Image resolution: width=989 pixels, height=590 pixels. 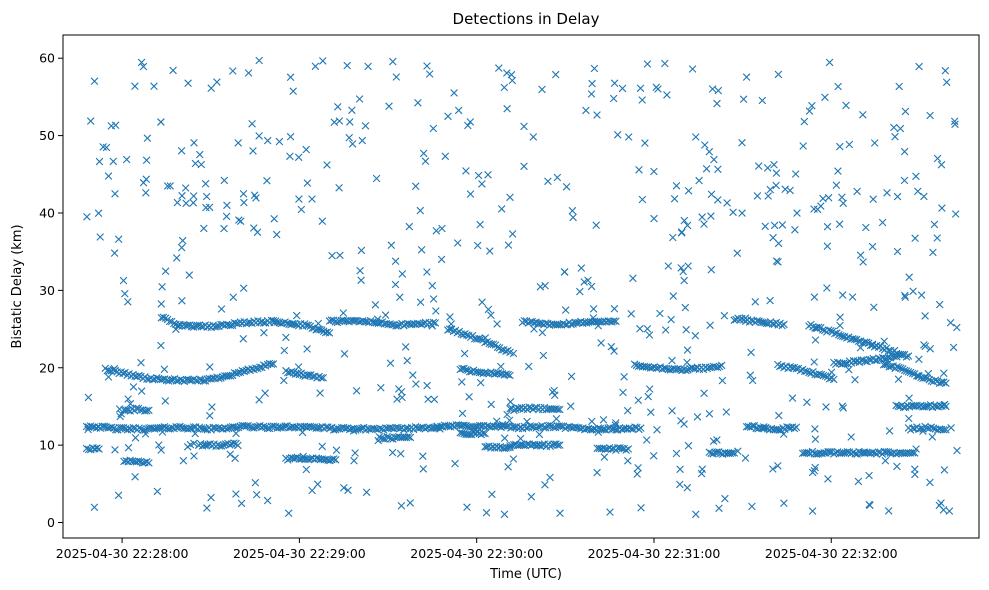 What do you see at coordinates (831, 553) in the screenshot?
I see `x-tick-label: 2025-04-30 22:32:00` at bounding box center [831, 553].